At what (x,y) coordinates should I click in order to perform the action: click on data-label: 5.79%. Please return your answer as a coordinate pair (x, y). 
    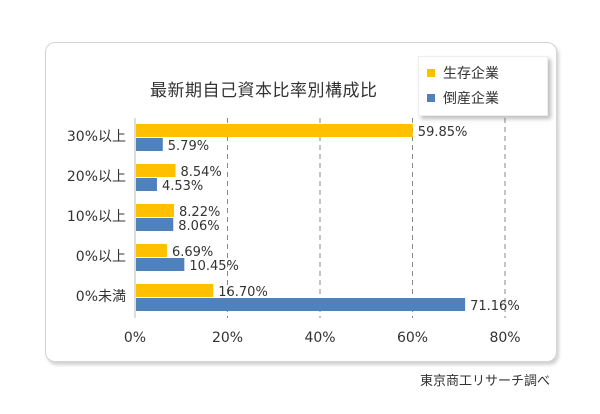
    Looking at the image, I should click on (188, 146).